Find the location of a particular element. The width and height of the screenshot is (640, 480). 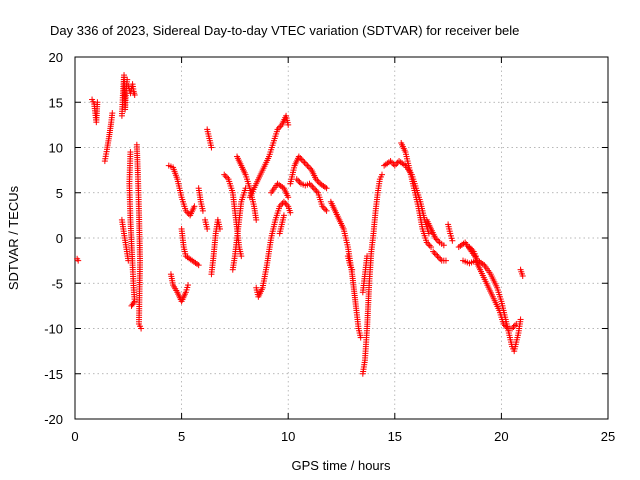

y-tick-label: 15 is located at coordinates (56, 102).